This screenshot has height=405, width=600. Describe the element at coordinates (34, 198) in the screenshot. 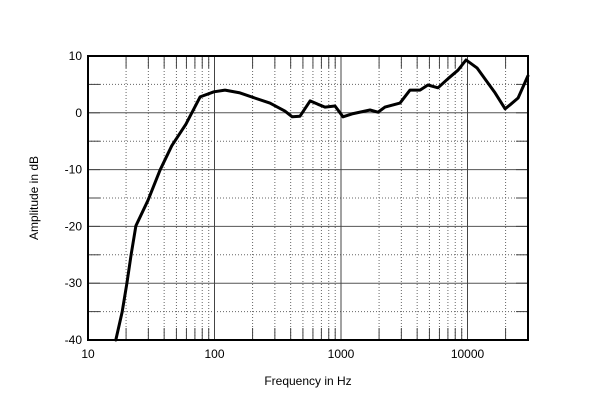

I see `y-axis-label: Amplitude in dB` at that location.